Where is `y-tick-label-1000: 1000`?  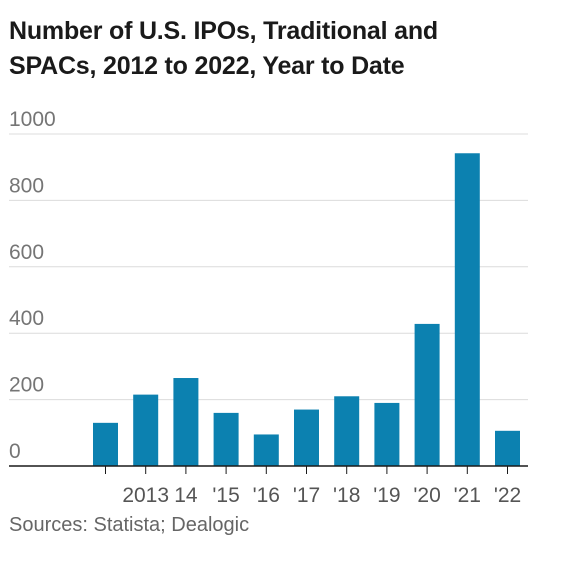
y-tick-label-1000: 1000 is located at coordinates (32, 119).